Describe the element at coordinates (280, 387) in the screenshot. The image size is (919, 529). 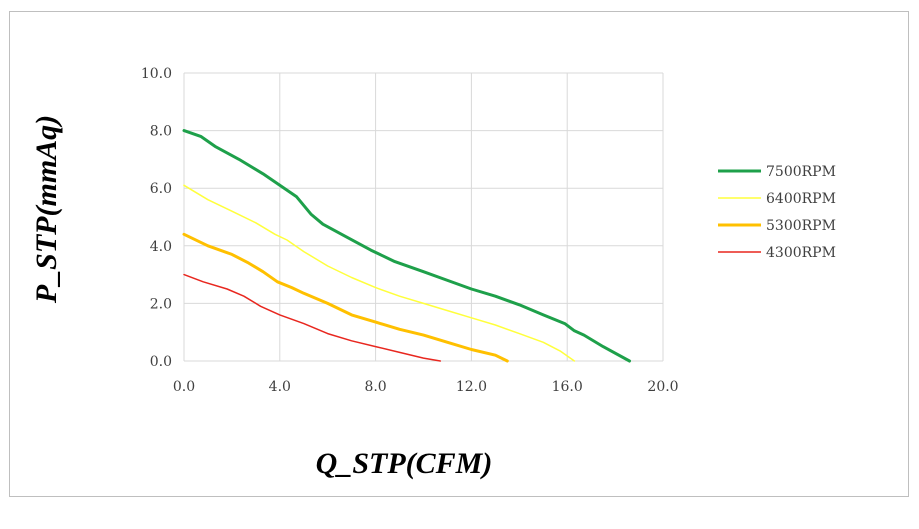
I see `x-tick-label: 4.0` at that location.